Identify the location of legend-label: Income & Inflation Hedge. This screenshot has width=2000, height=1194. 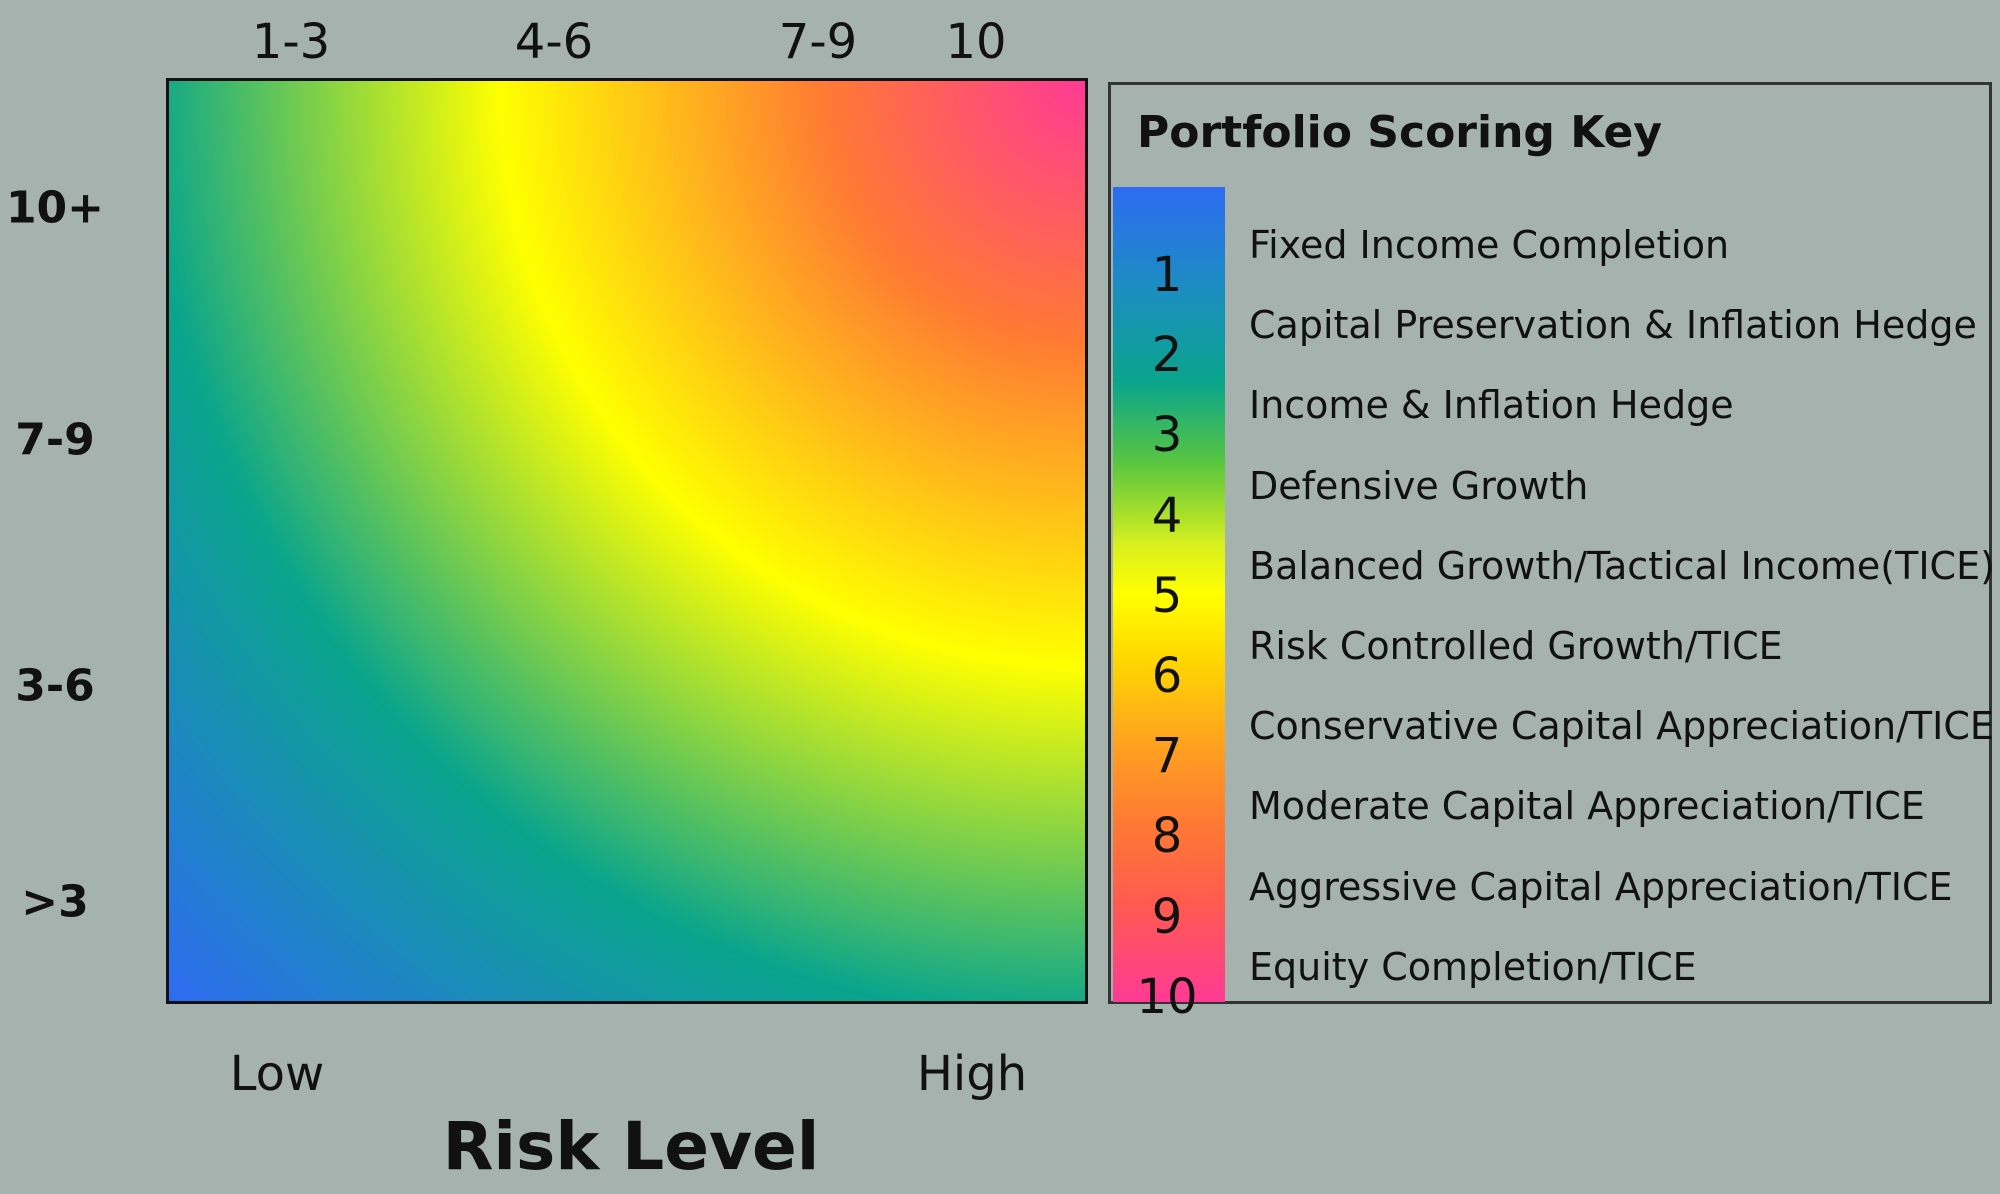
(1491, 405).